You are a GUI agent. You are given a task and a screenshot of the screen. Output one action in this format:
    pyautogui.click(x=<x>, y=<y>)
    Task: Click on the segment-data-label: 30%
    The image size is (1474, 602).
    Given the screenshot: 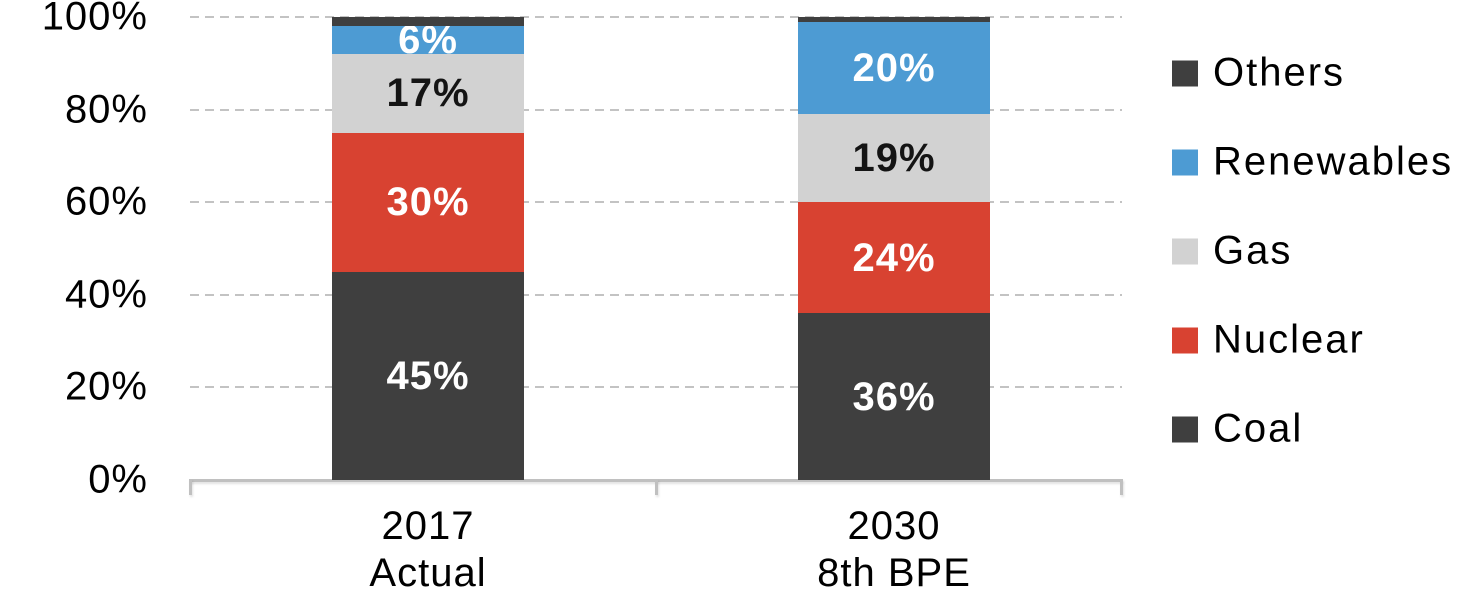 What is the action you would take?
    pyautogui.click(x=428, y=202)
    